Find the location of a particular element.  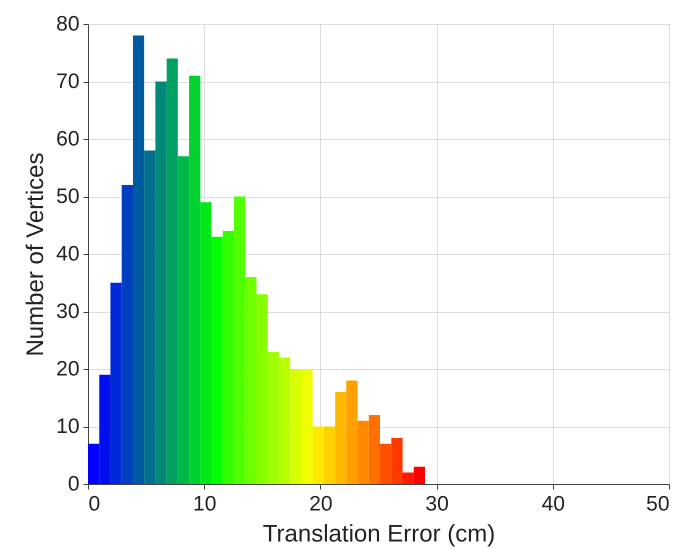

y-tick-label: 0 is located at coordinates (74, 484).